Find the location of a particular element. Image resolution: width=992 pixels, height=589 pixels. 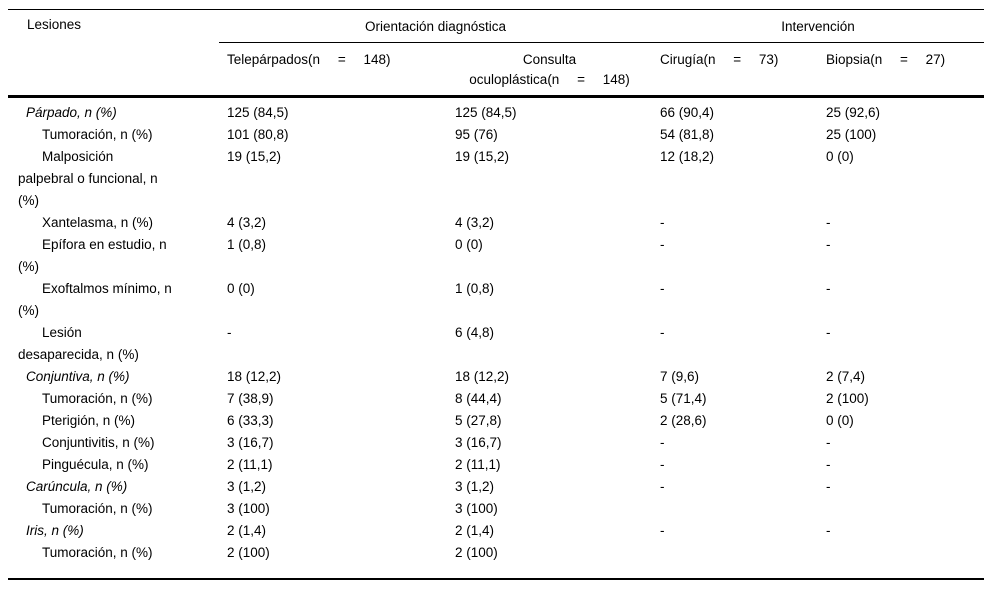

row-label: Carúncula, n (%) is located at coordinates (77, 486).